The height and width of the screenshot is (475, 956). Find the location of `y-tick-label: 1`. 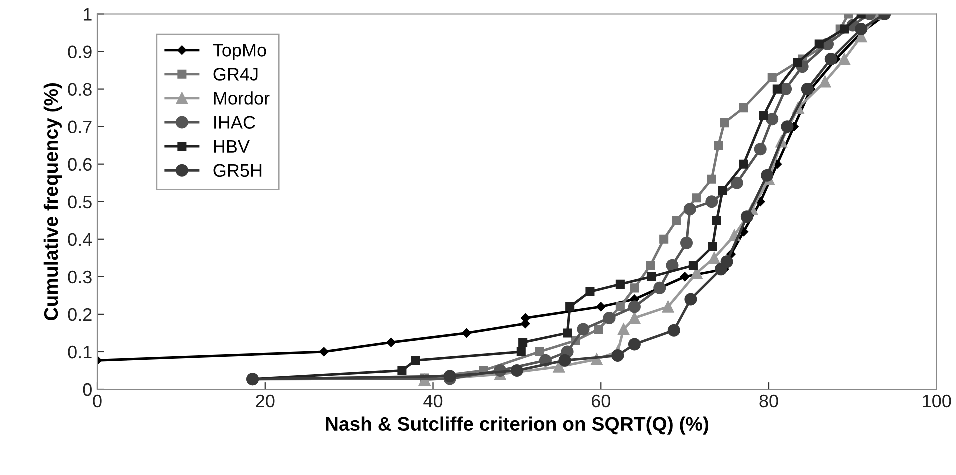

y-tick-label: 1 is located at coordinates (88, 14).